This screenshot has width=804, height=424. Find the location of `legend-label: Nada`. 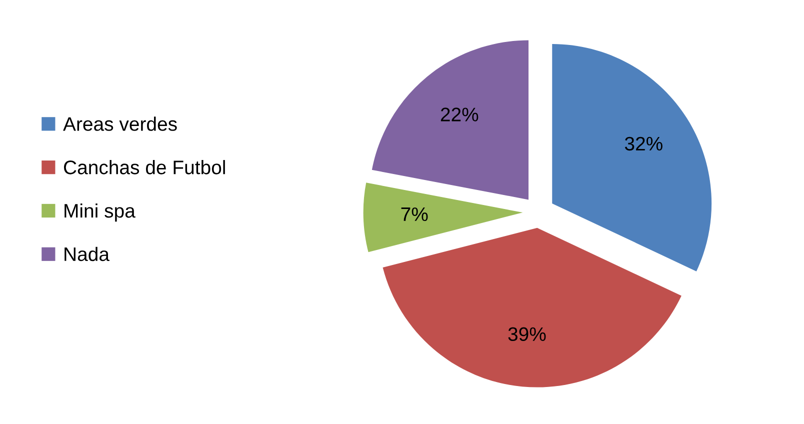

legend-label: Nada is located at coordinates (87, 254).